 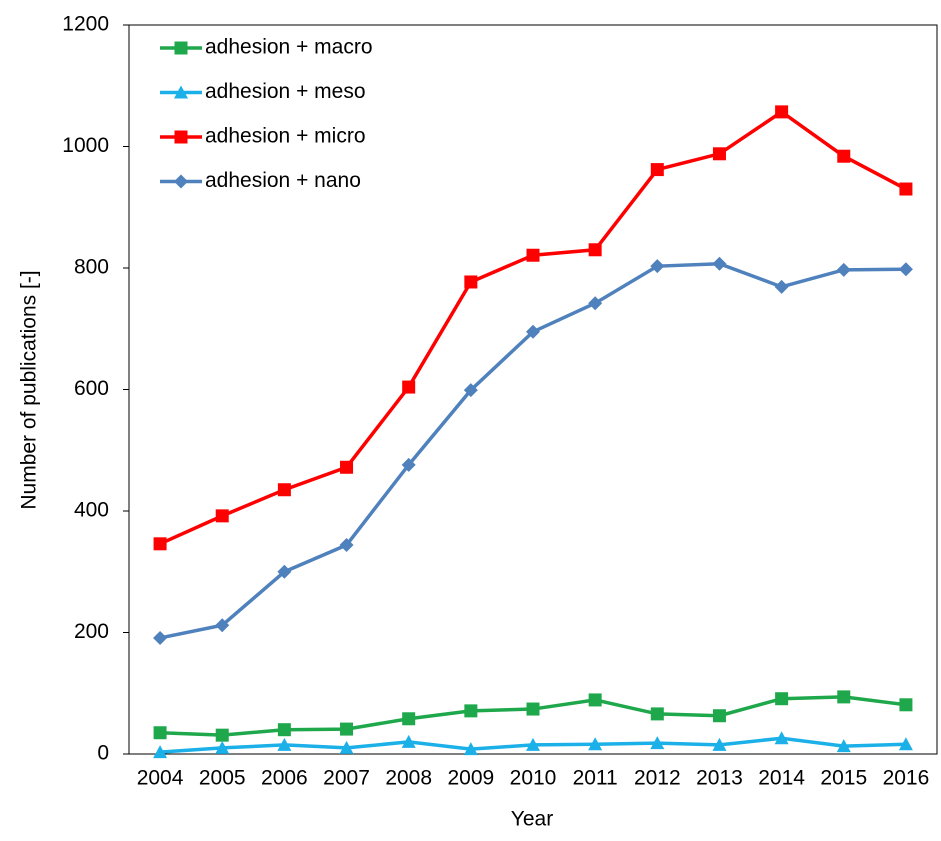 I want to click on y-tick-label: 1200, so click(x=85, y=24).